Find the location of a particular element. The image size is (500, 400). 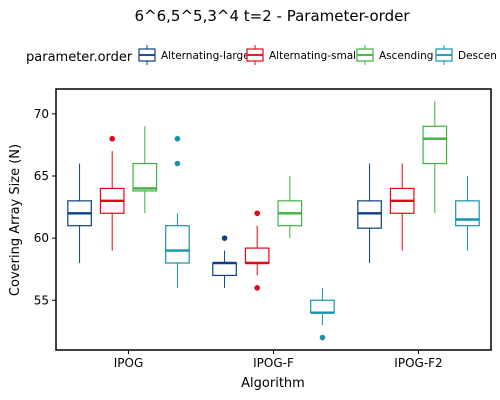

box-alternating-small-ipog-f2 is located at coordinates (402, 207).